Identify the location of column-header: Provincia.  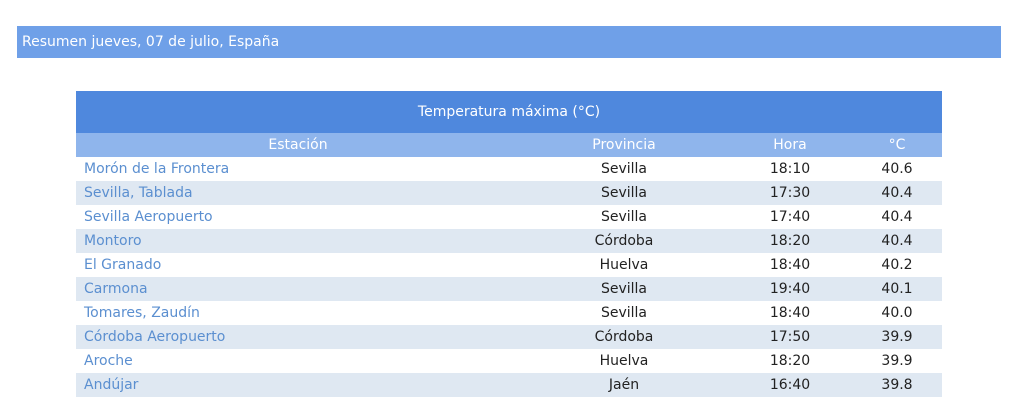
(624, 145).